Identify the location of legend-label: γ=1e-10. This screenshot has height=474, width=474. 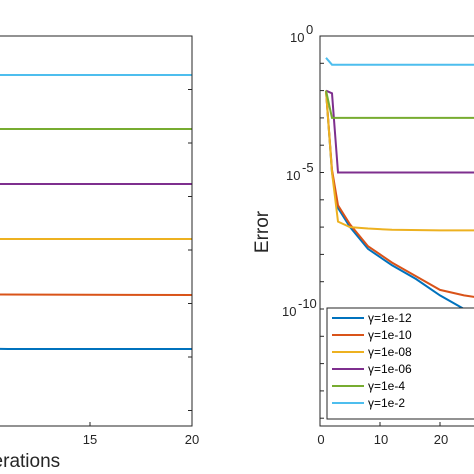
(390, 335).